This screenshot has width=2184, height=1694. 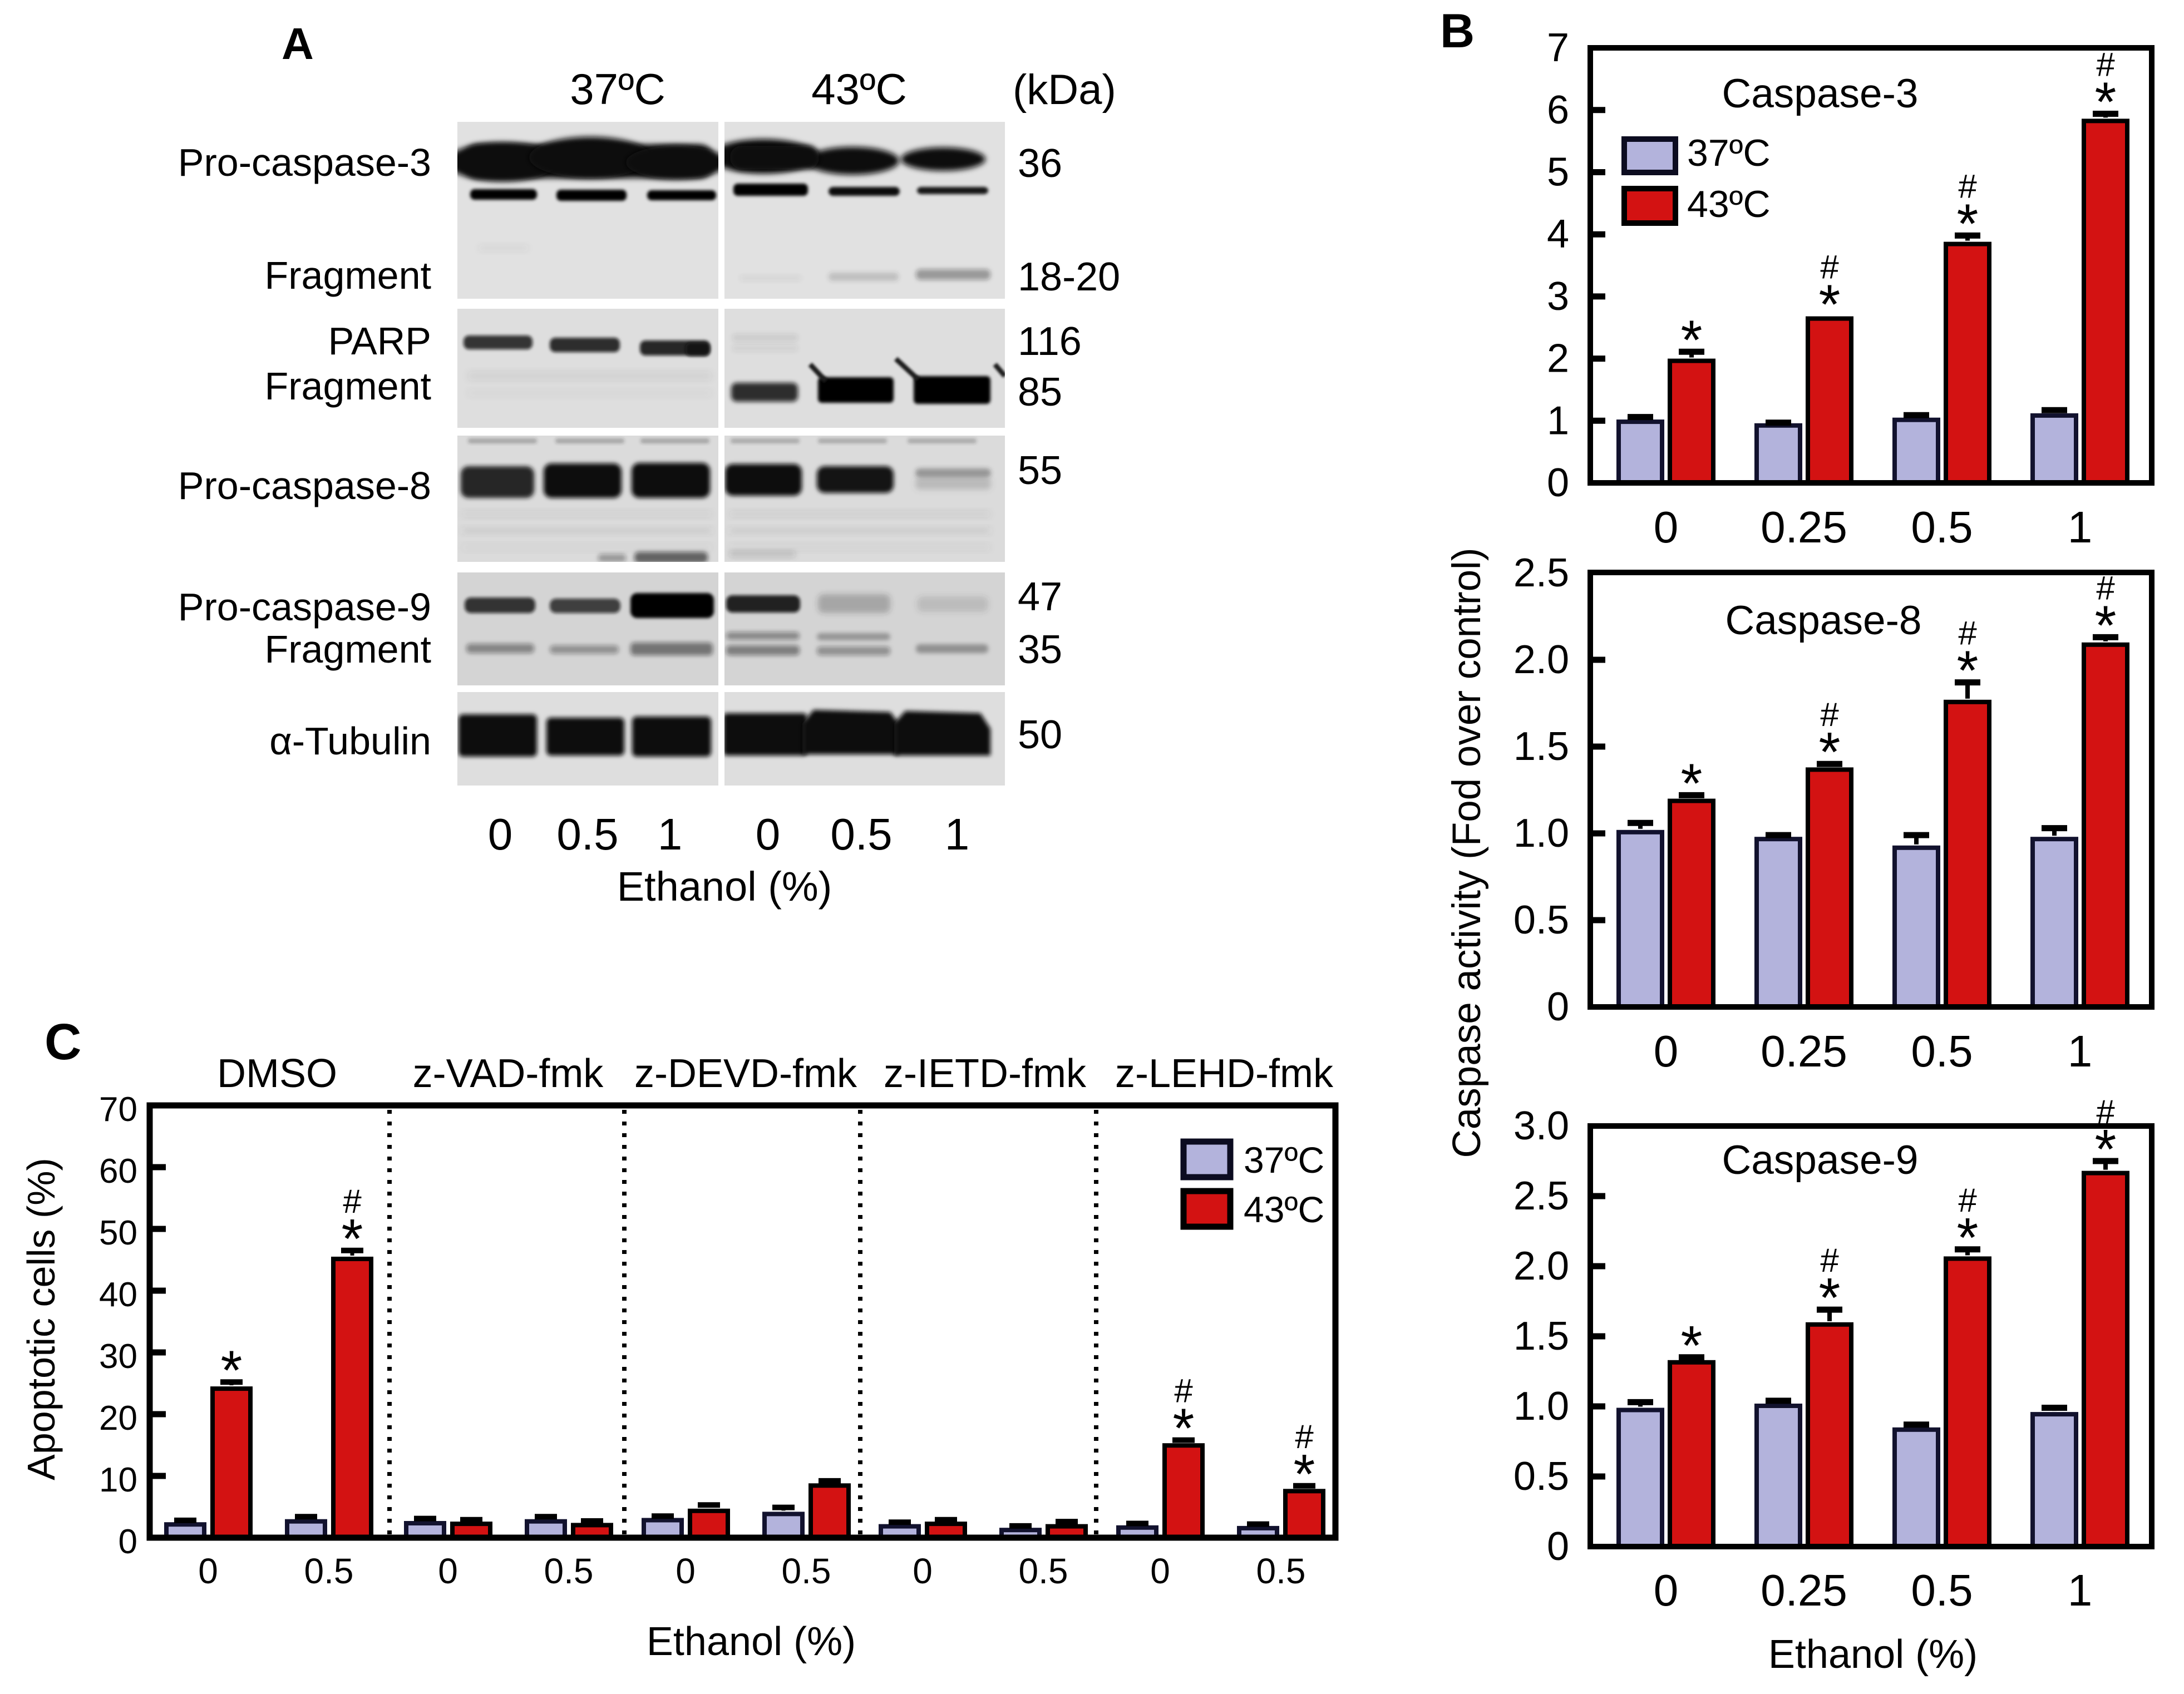 I want to click on svg-text: z-IETD-fmk, so click(x=985, y=1073).